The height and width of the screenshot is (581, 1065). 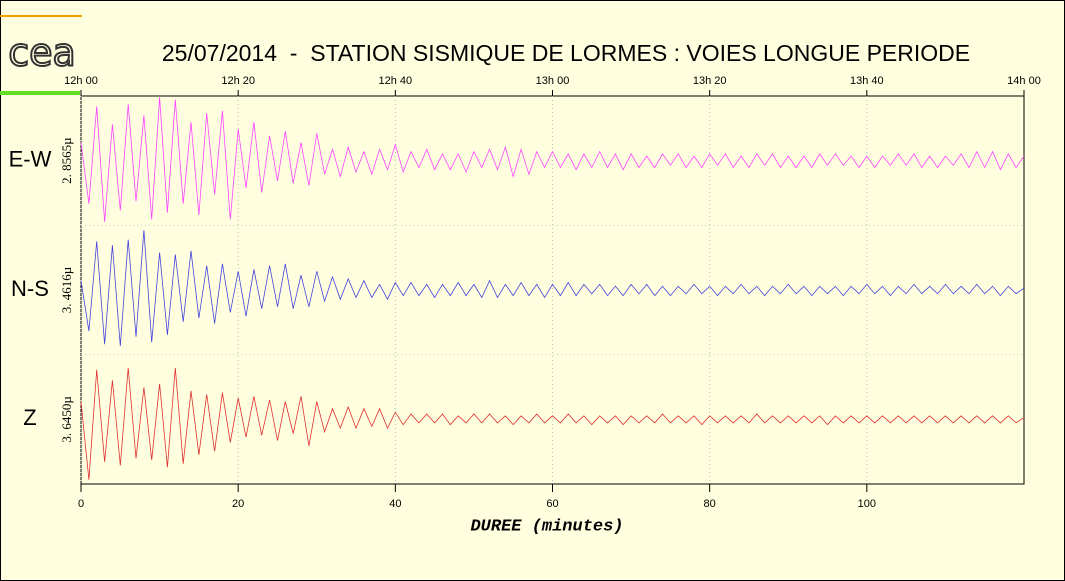 I want to click on x-tick-label: 40, so click(x=395, y=504).